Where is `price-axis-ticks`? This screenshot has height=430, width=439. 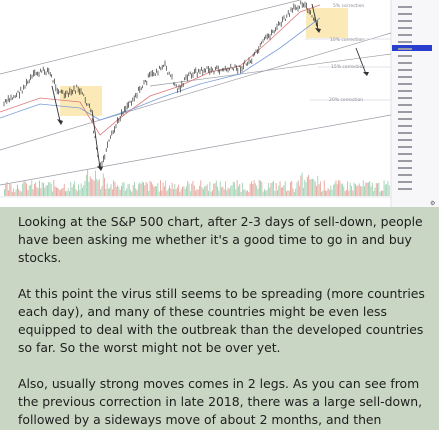 price-axis-ticks is located at coordinates (405, 98).